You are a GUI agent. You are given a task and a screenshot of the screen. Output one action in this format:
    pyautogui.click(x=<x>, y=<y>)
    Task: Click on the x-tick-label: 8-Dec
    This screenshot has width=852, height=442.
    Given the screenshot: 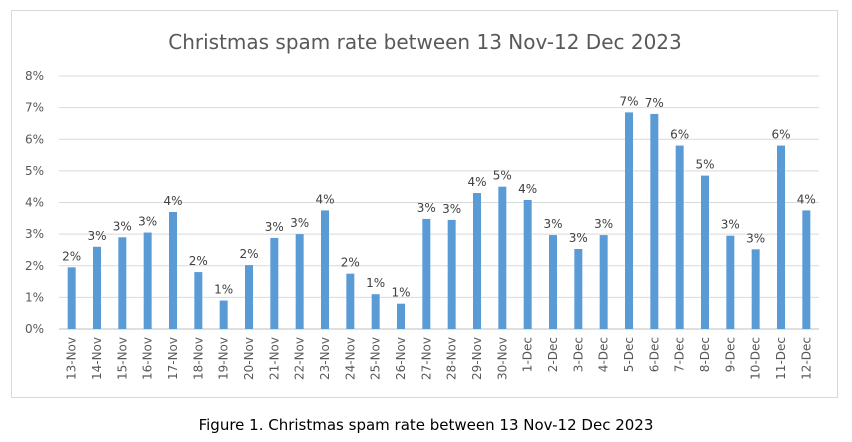 What is the action you would take?
    pyautogui.click(x=705, y=354)
    